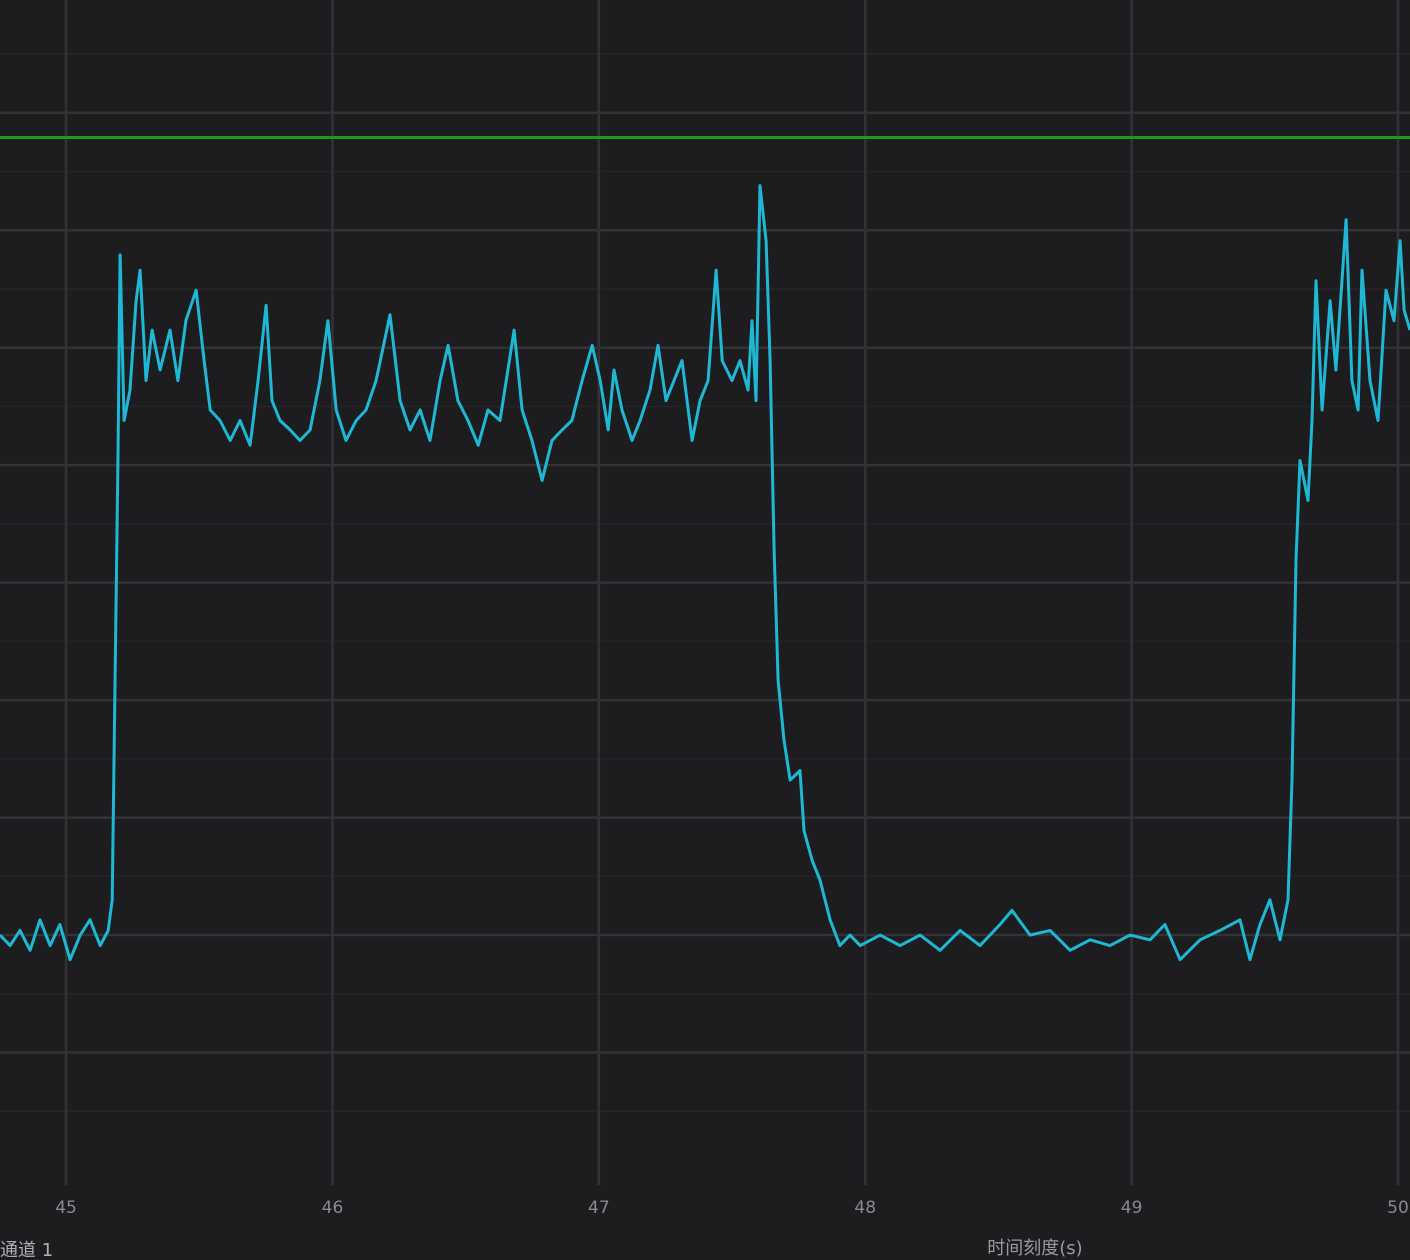 The height and width of the screenshot is (1260, 1410). Describe the element at coordinates (333, 1208) in the screenshot. I see `x-tick-label: 46` at that location.